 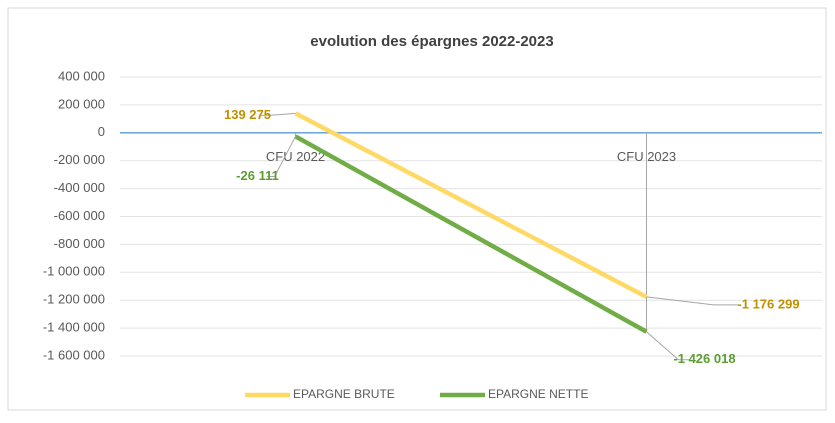 I want to click on y-tick-label: -600 000, so click(x=79, y=215).